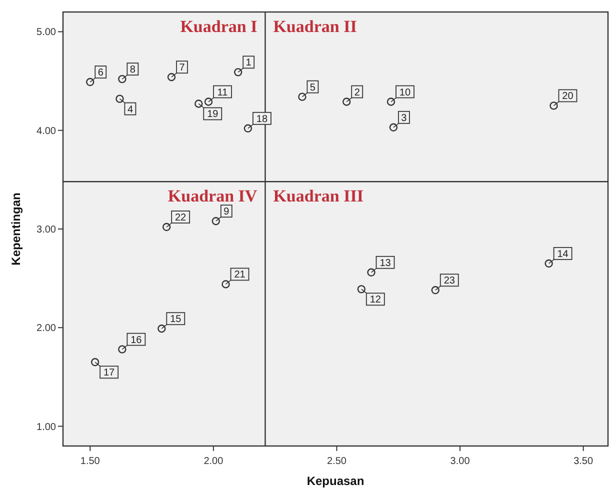 This screenshot has width=614, height=491. Describe the element at coordinates (249, 63) in the screenshot. I see `annotation: 1` at that location.